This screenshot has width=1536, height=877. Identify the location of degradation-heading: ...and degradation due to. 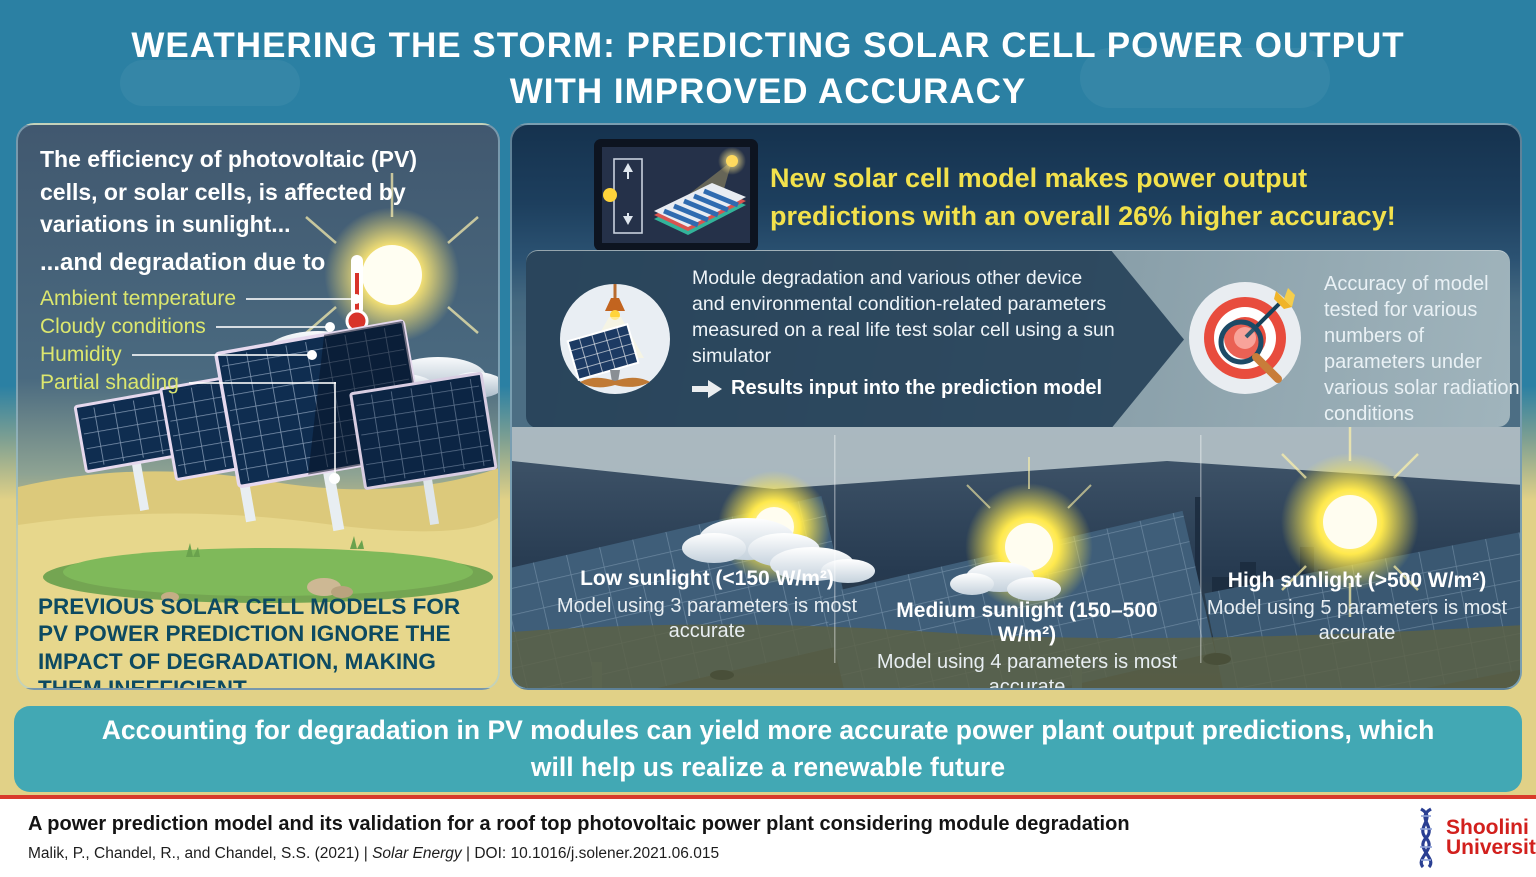
(183, 262).